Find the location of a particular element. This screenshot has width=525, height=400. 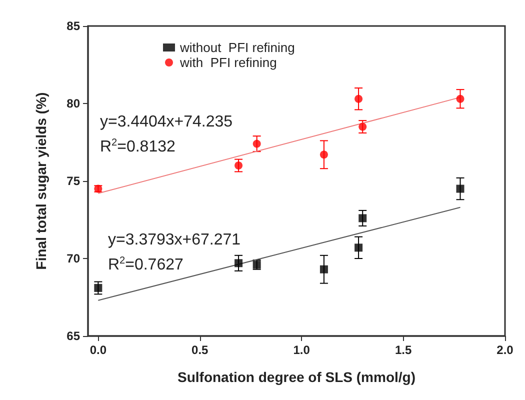

y-tick-label: 70 is located at coordinates (73, 259).